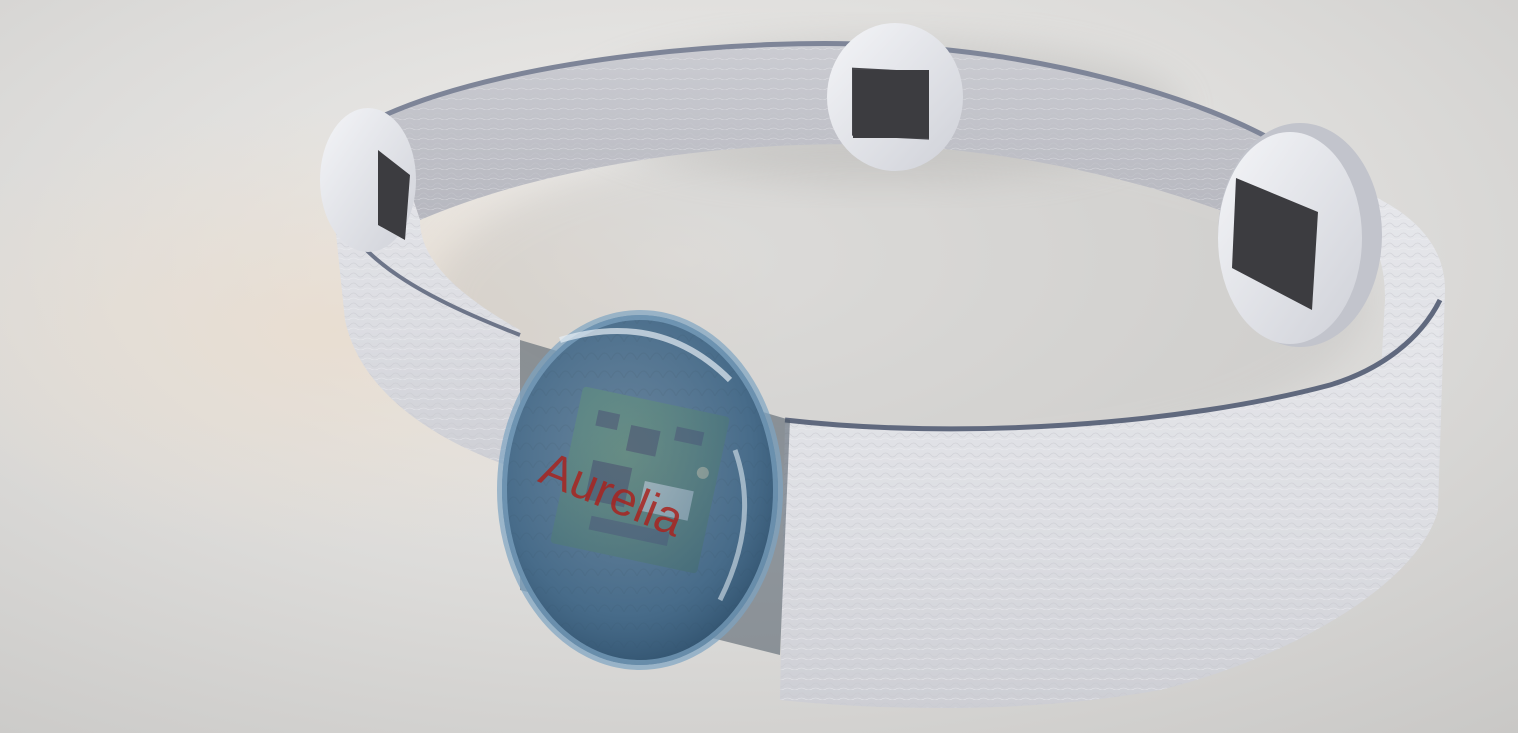  I want to click on sensor-pod-top, so click(895, 97).